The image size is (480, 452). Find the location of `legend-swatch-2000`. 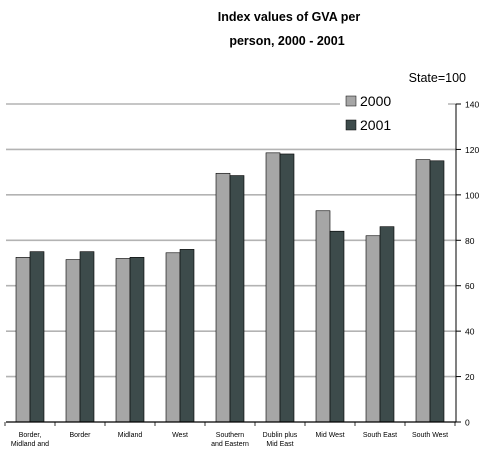

legend-swatch-2000 is located at coordinates (351, 101).